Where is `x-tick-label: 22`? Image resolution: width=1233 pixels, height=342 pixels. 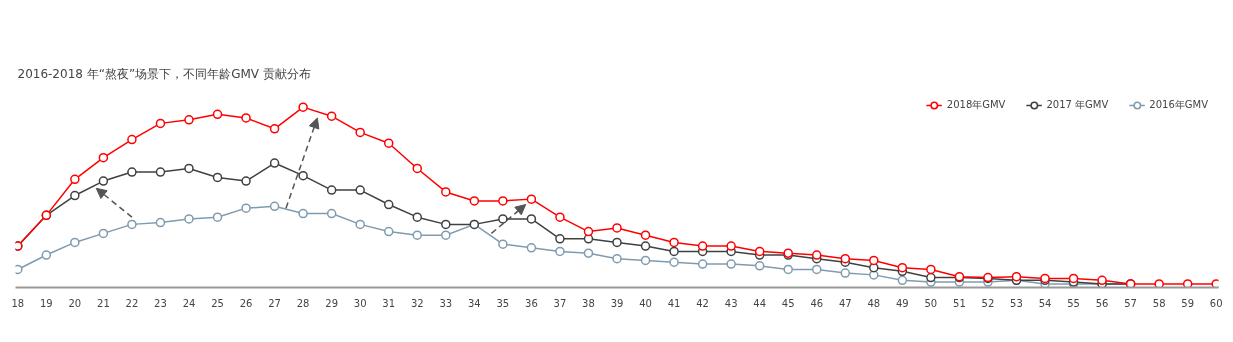 x-tick-label: 22 is located at coordinates (132, 303).